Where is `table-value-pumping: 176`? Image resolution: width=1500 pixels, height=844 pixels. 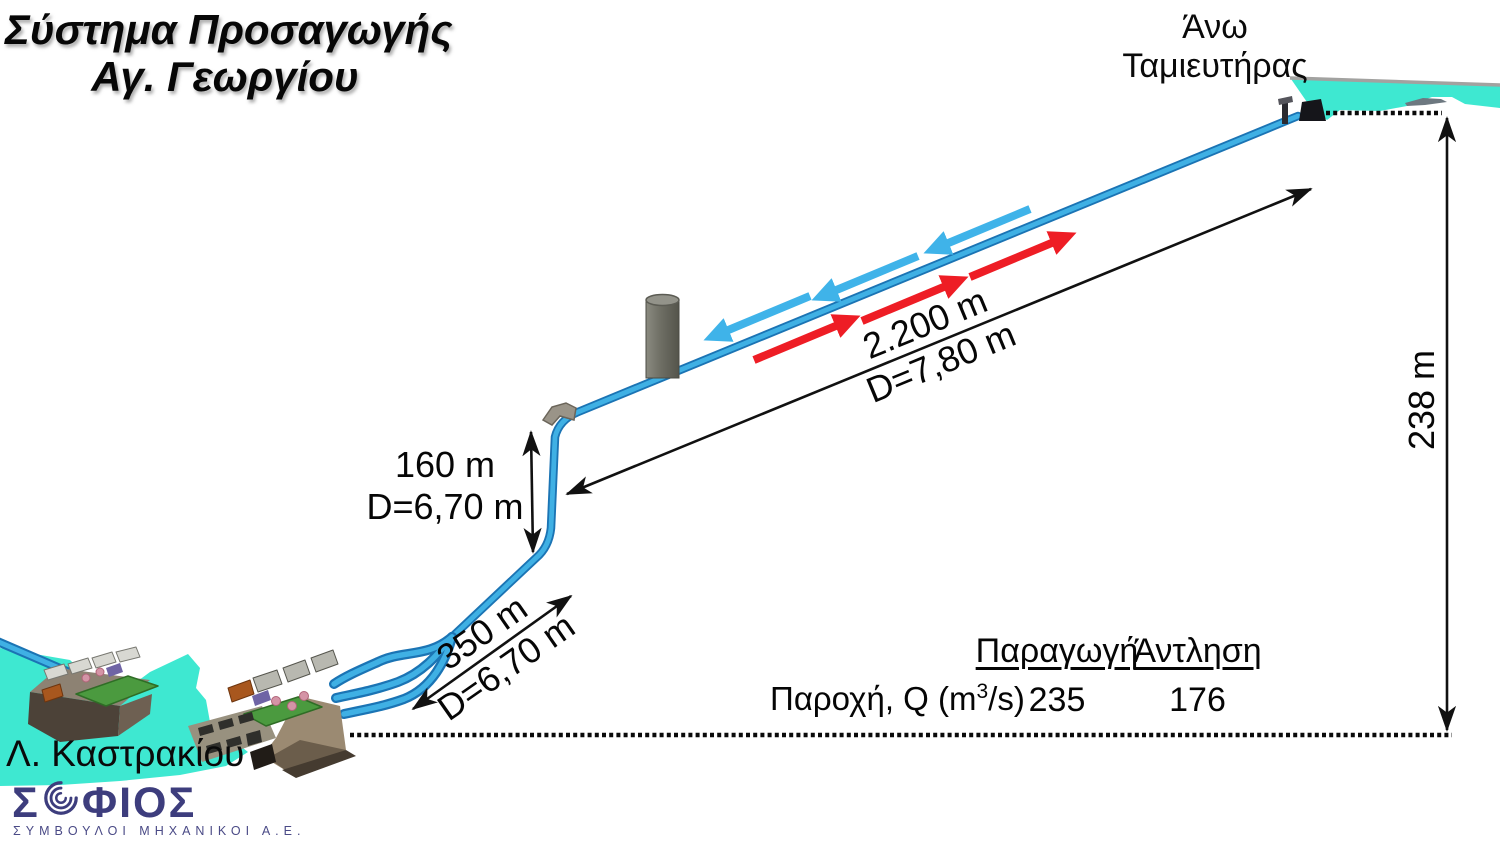
table-value-pumping: 176 is located at coordinates (1197, 700).